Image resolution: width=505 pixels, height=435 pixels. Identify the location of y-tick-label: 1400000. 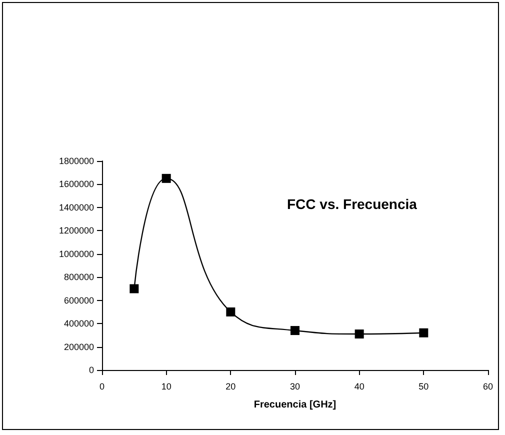
(76, 207).